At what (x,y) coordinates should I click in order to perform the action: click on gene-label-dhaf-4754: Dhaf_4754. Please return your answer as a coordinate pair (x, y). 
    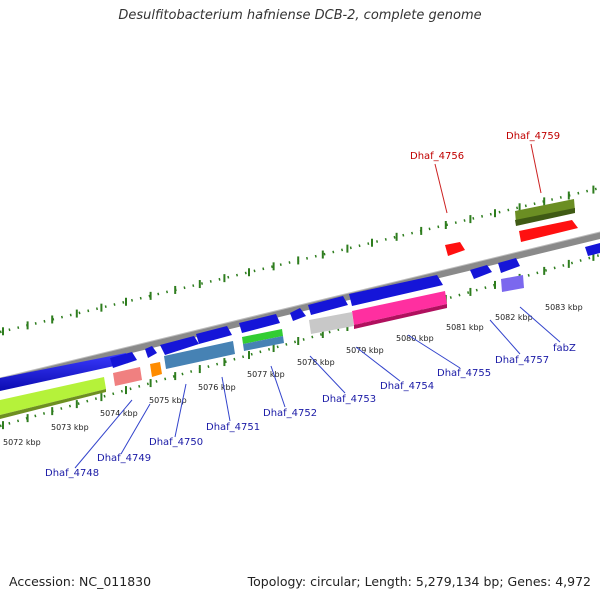
    Looking at the image, I should click on (407, 386).